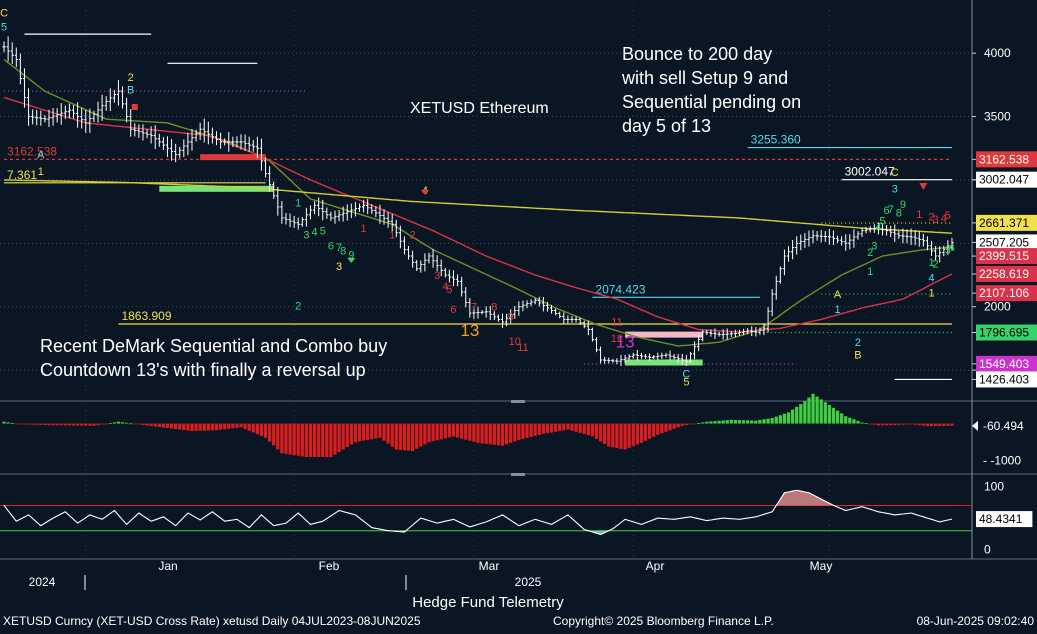 This screenshot has width=1037, height=634. Describe the element at coordinates (663, 621) in the screenshot. I see `footer-center: Copyright© 2025 Bloomberg Finance L.P.` at that location.